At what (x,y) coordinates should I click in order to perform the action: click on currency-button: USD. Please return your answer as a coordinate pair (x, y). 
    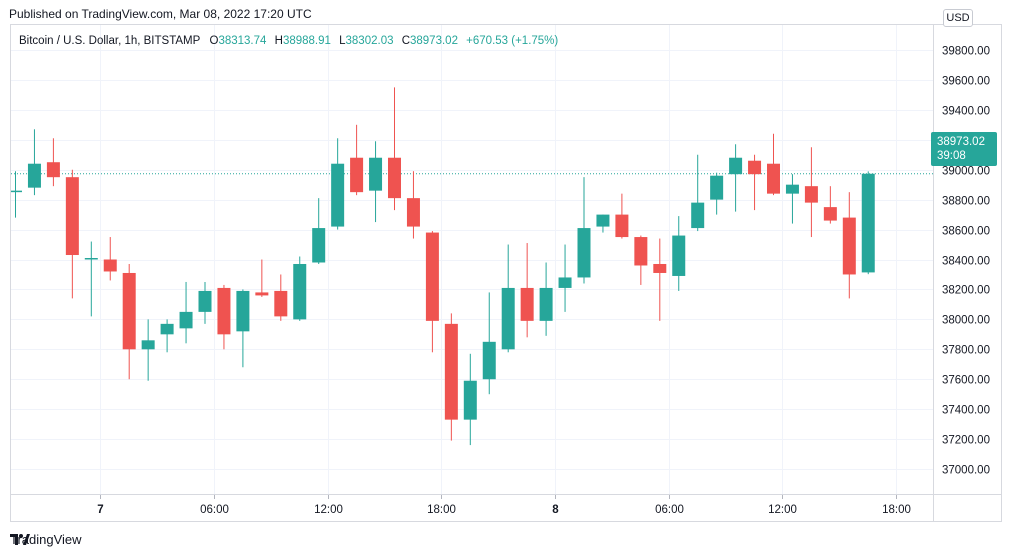
    Looking at the image, I should click on (958, 18).